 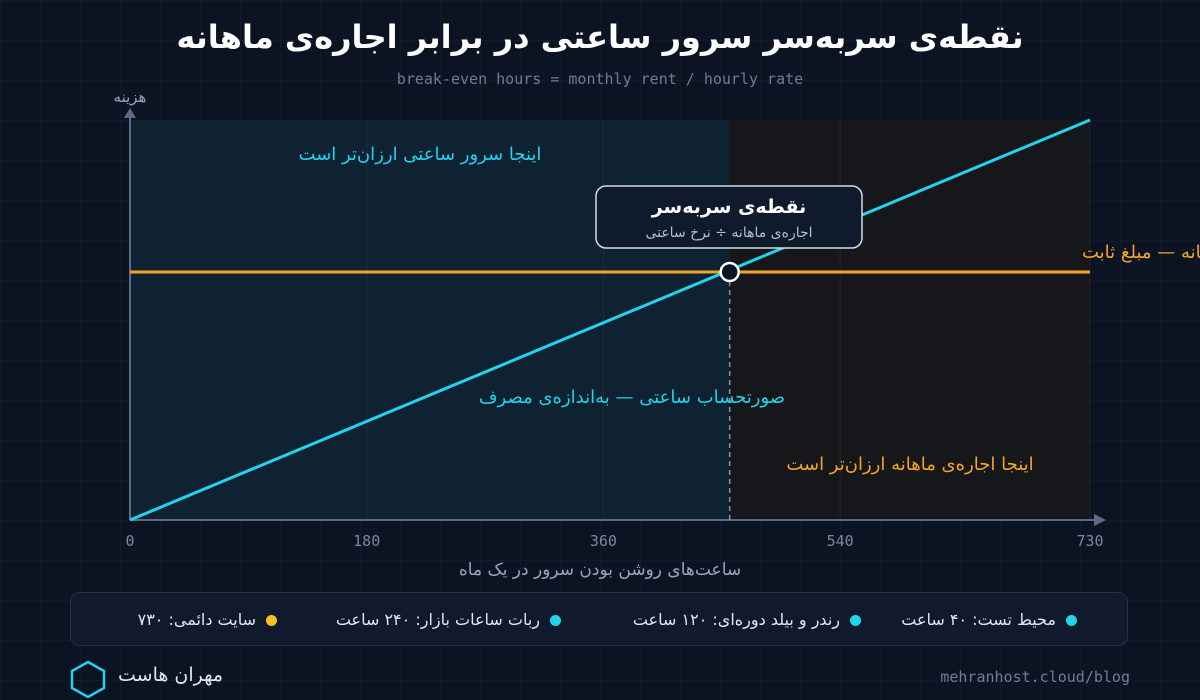 What do you see at coordinates (729, 272) in the screenshot?
I see `break-even-point` at bounding box center [729, 272].